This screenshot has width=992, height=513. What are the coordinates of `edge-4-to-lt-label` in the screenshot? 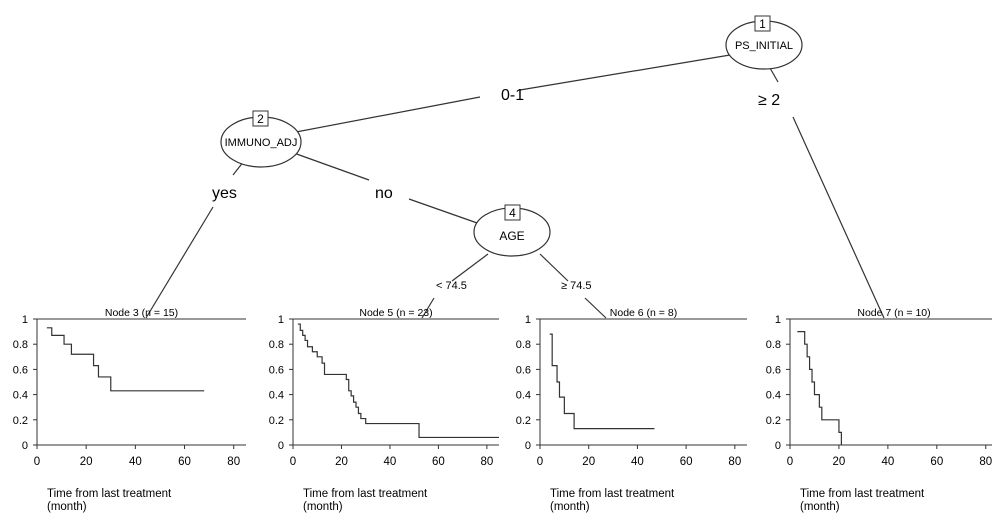 It's located at (470, 267).